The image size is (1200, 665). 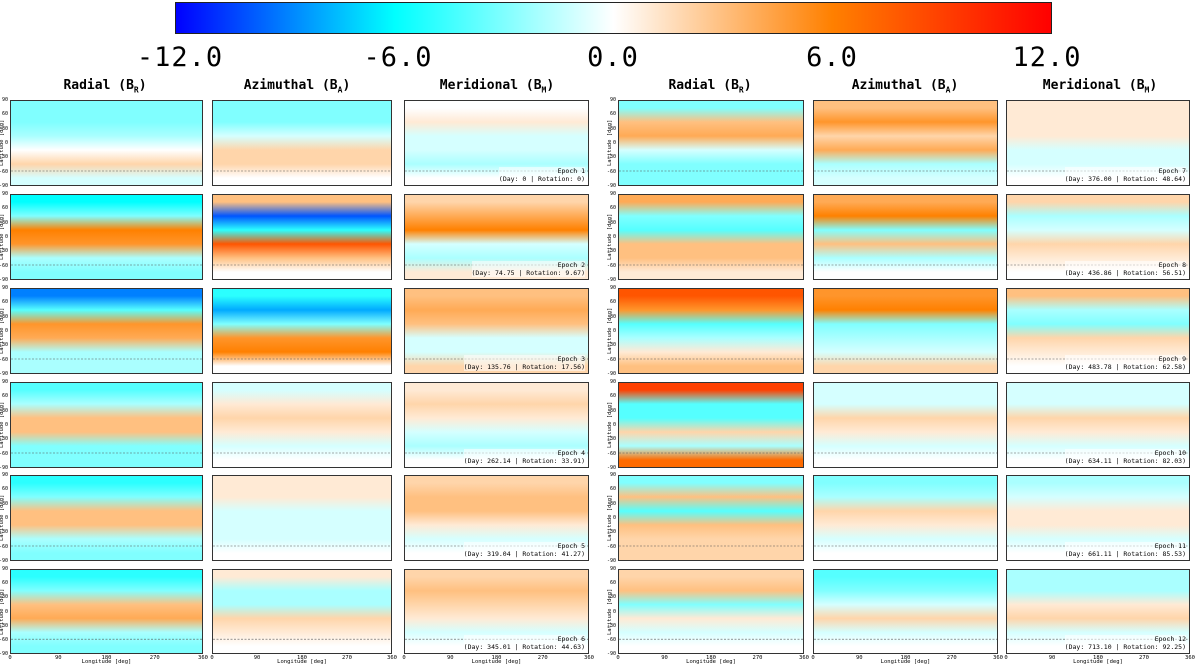 What do you see at coordinates (524, 461) in the screenshot?
I see `epoch-info: (Day: 262.14 | Rotation: 33.91)` at bounding box center [524, 461].